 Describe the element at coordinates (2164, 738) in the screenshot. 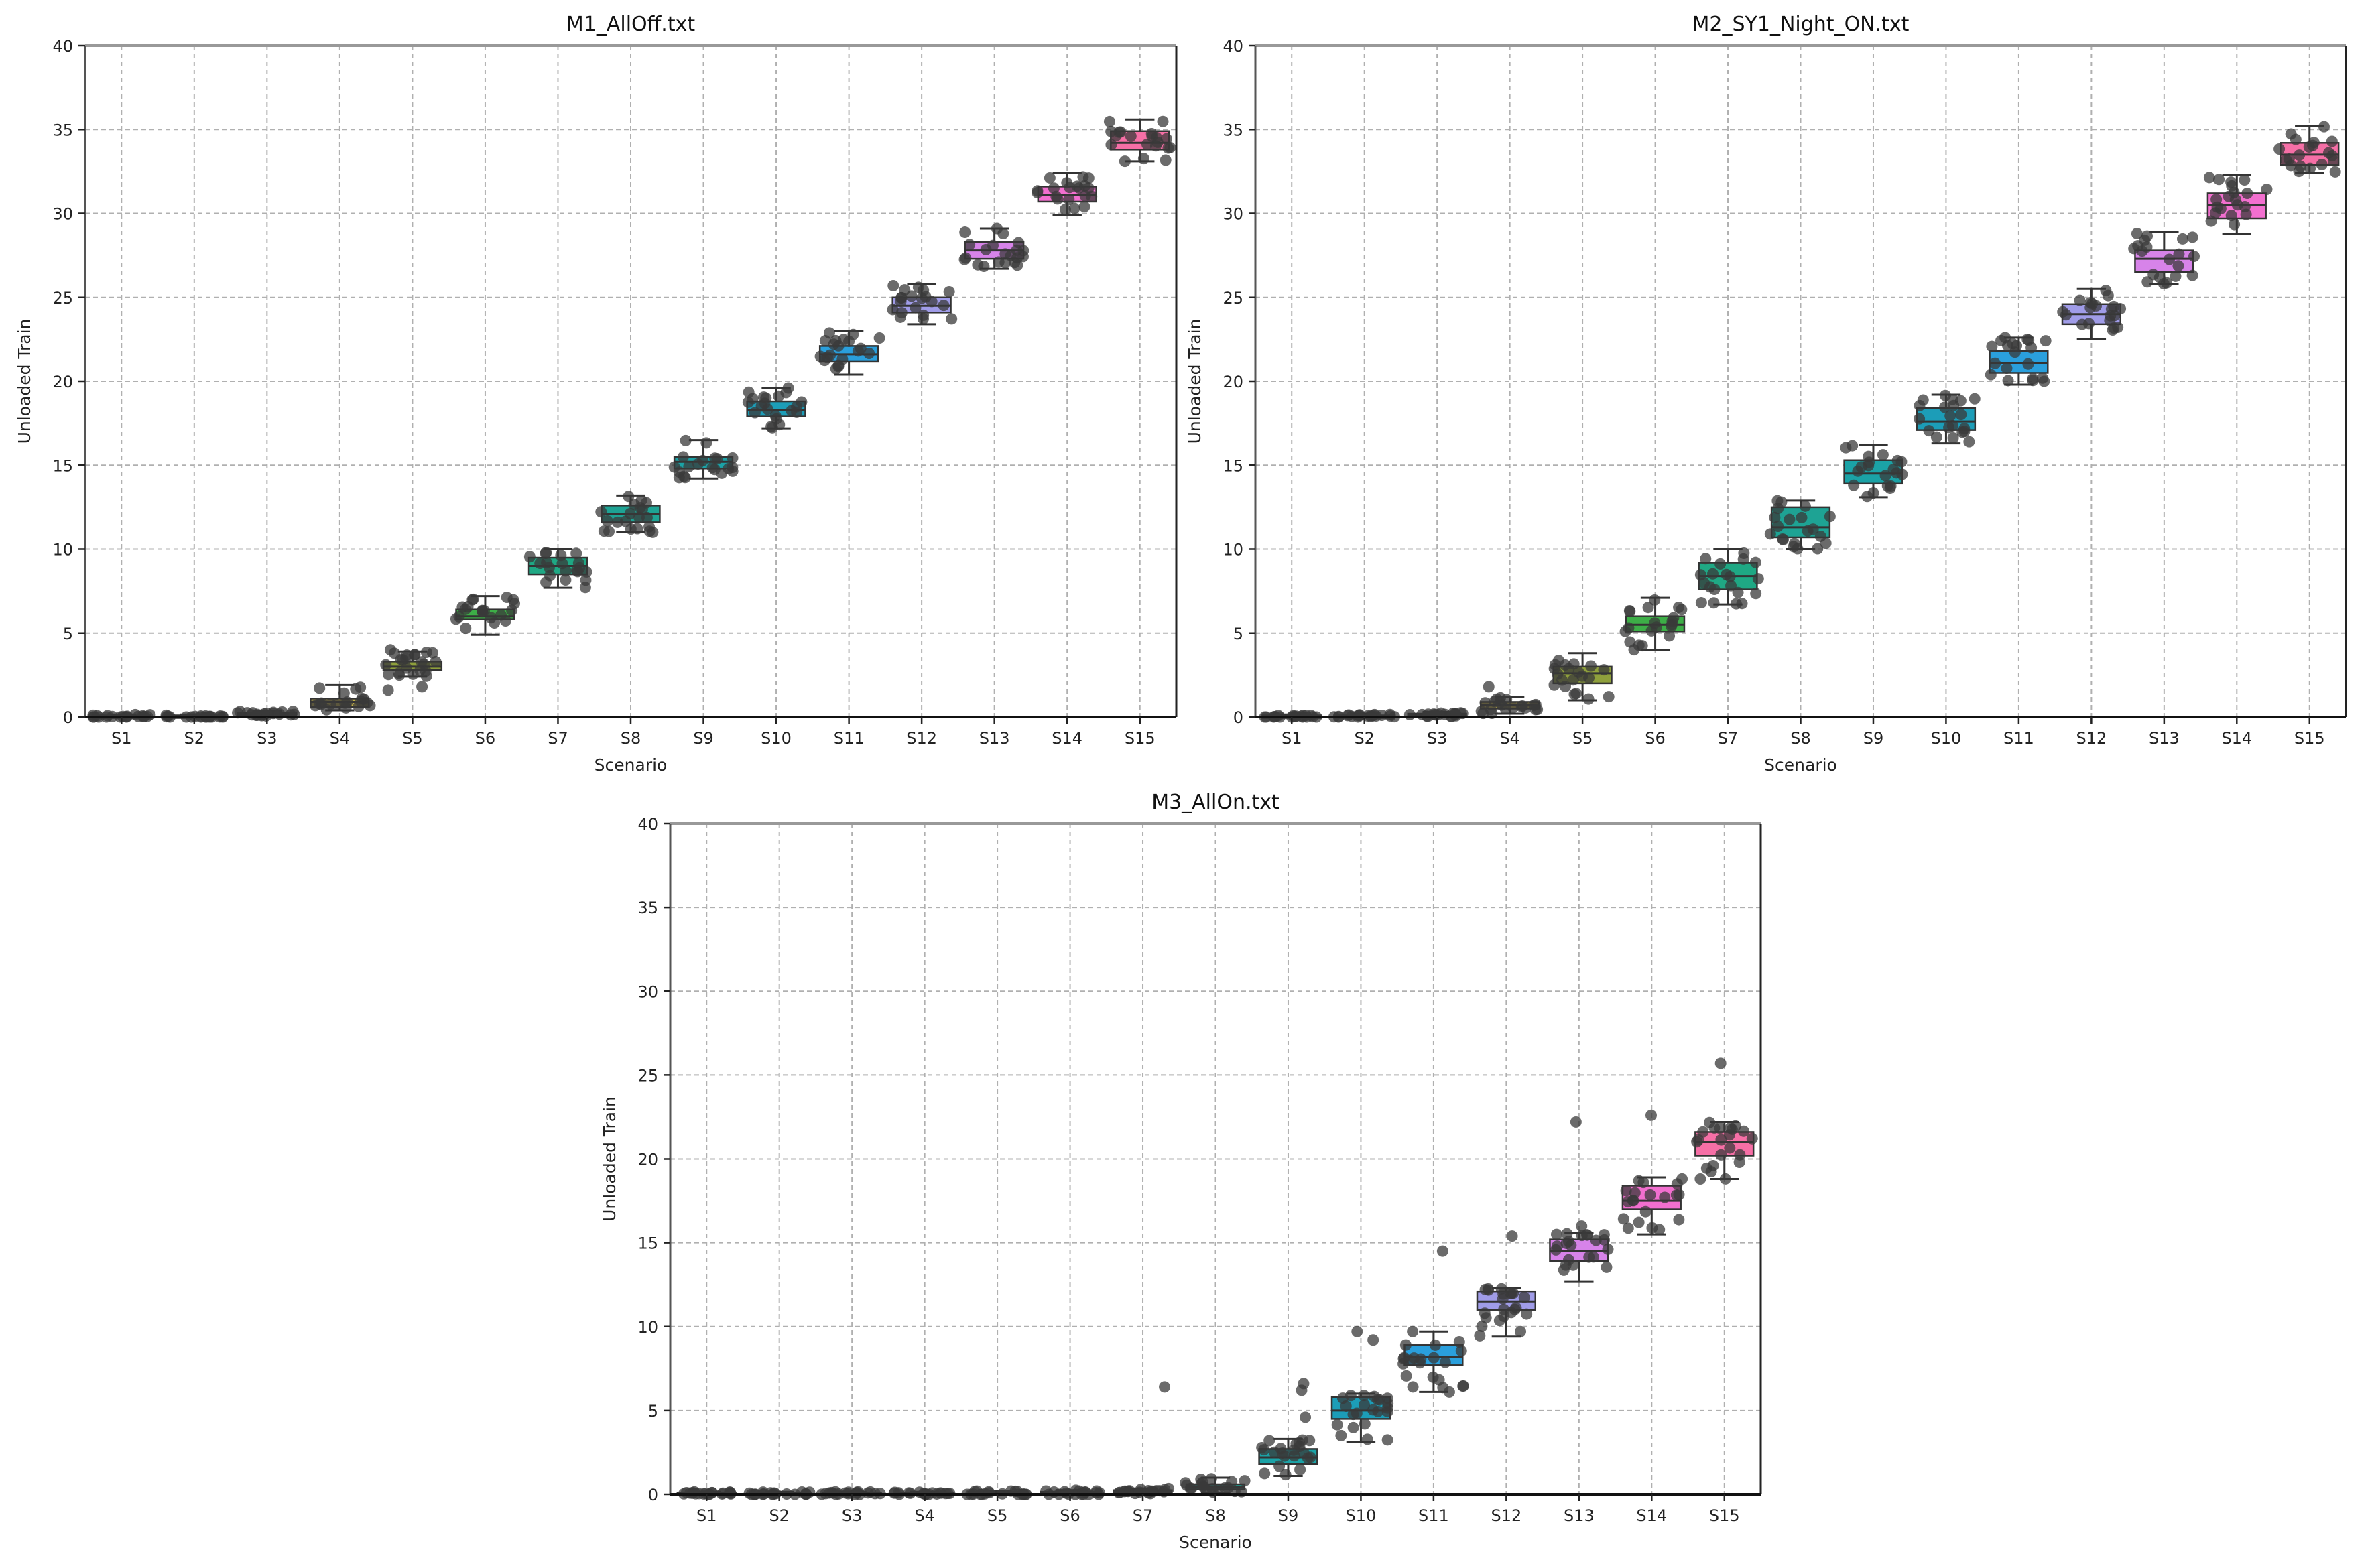

I see `x-tick-label: S13` at that location.